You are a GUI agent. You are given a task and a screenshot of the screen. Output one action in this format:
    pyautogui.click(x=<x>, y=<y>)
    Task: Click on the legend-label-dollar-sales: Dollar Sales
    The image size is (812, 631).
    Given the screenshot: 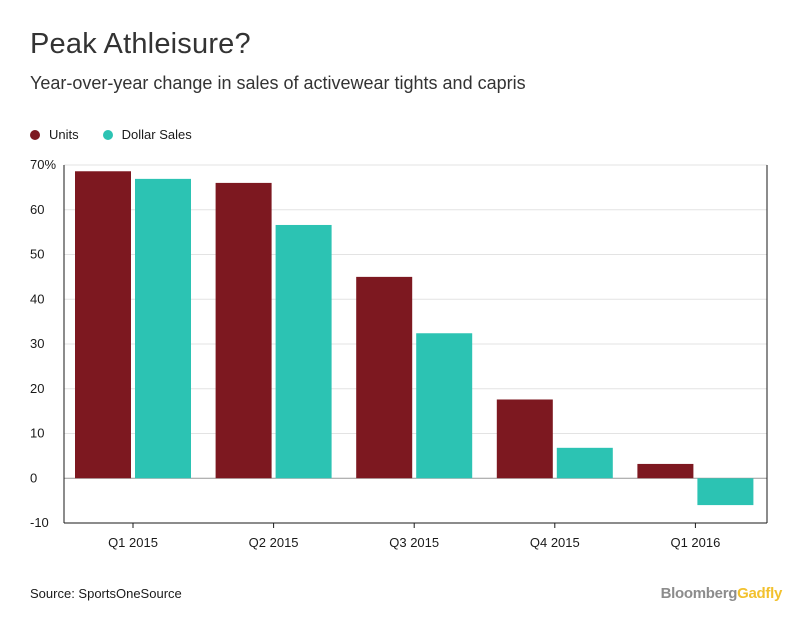 What is the action you would take?
    pyautogui.click(x=156, y=134)
    